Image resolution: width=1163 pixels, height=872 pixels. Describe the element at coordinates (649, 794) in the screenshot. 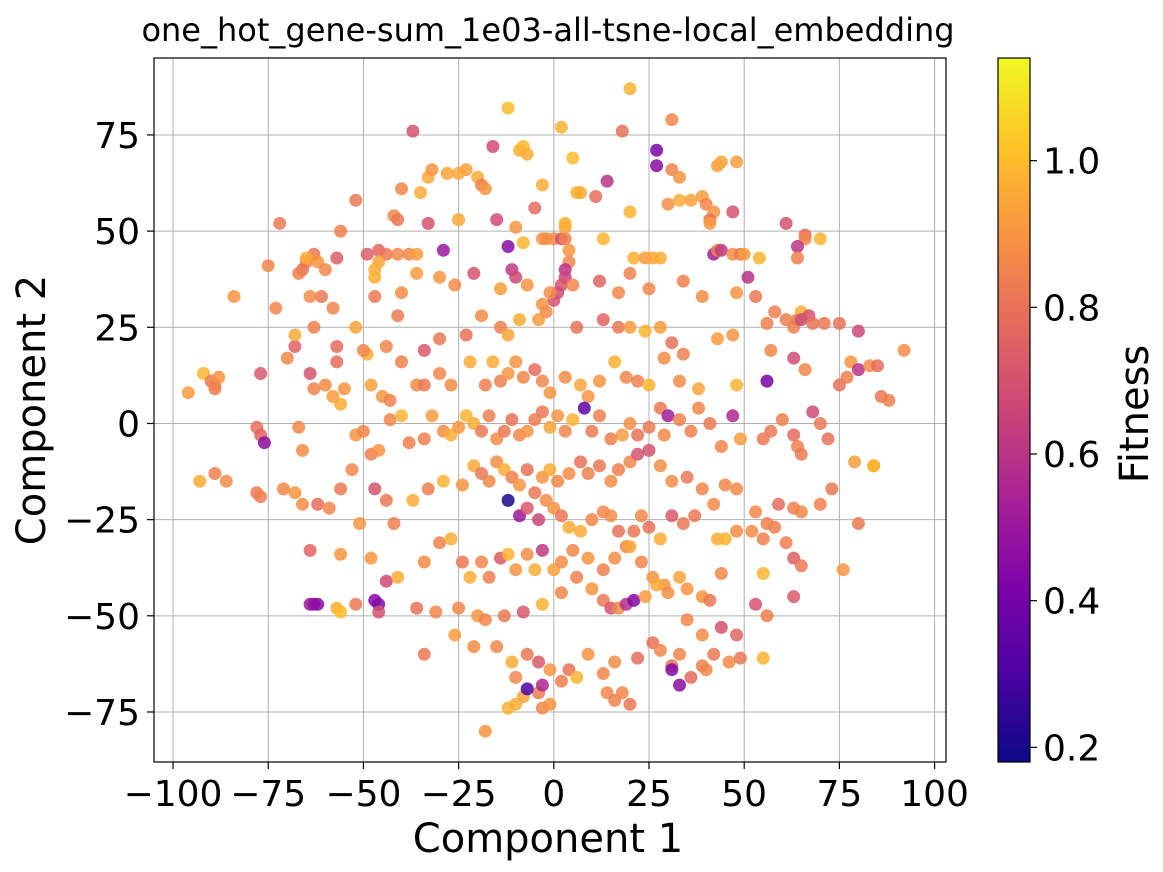

I see `x-tick-label: 25` at that location.